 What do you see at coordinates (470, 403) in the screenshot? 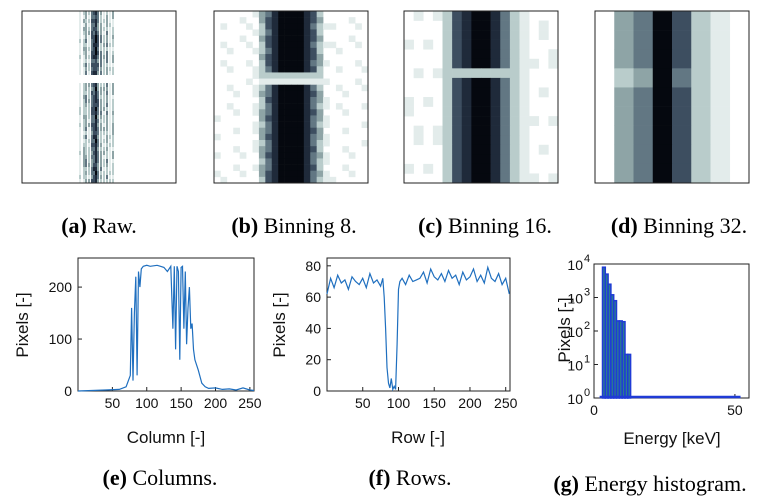
I see `x-tick-label: 200` at bounding box center [470, 403].